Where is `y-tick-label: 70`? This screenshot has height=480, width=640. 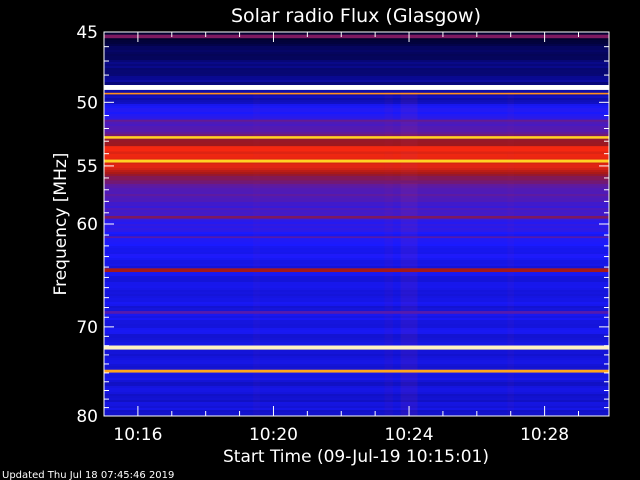
y-tick-label: 70 is located at coordinates (87, 328).